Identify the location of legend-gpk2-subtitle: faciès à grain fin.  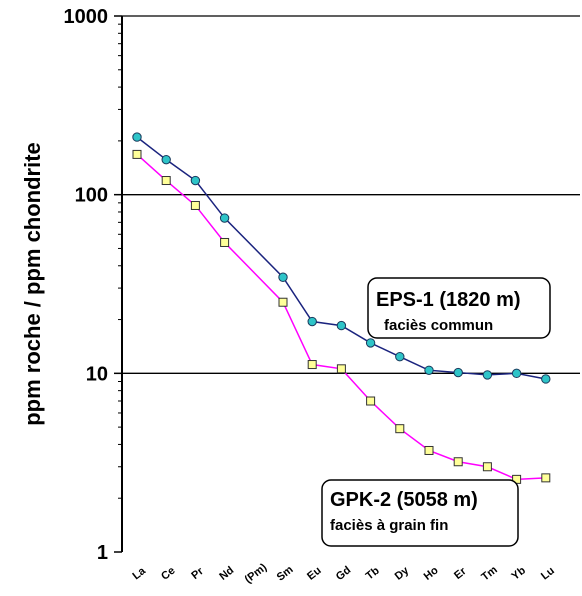
(389, 525).